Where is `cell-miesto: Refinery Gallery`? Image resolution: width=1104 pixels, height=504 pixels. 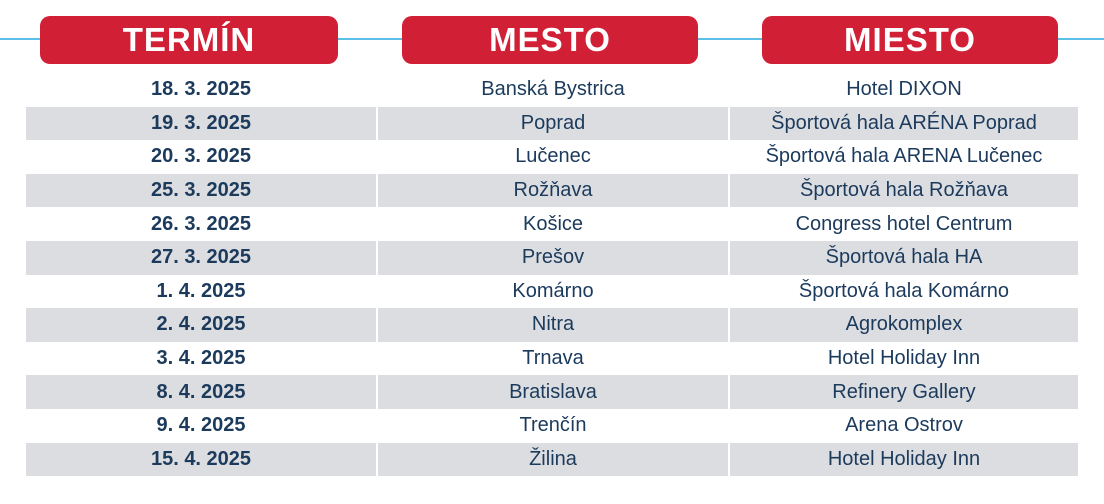 cell-miesto: Refinery Gallery is located at coordinates (904, 392).